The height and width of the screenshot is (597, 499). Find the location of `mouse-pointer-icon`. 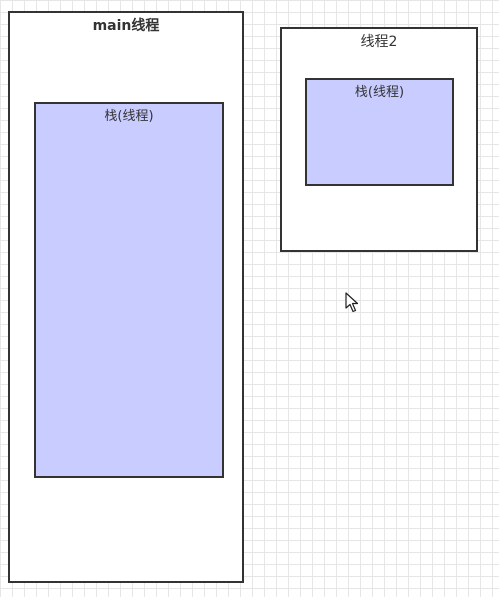

mouse-pointer-icon is located at coordinates (352, 302).